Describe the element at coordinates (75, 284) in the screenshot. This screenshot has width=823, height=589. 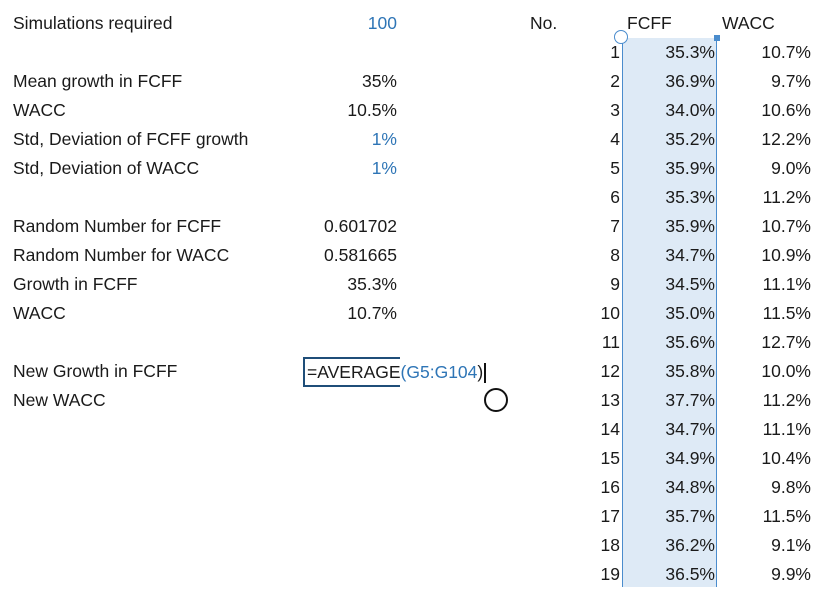
I see `growth-fcff-label: Growth in FCFF` at that location.